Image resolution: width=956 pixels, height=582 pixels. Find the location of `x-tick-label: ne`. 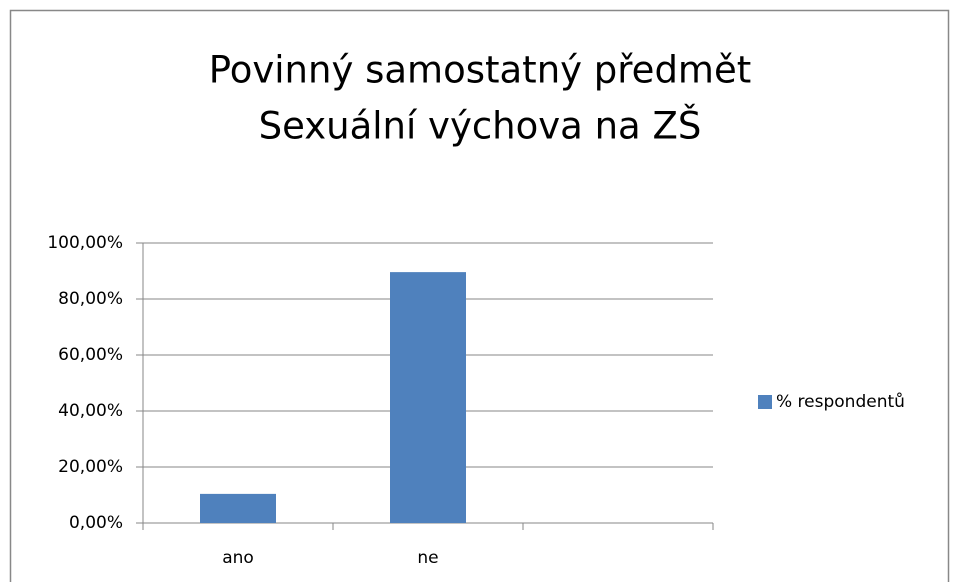

x-tick-label: ne is located at coordinates (427, 558).